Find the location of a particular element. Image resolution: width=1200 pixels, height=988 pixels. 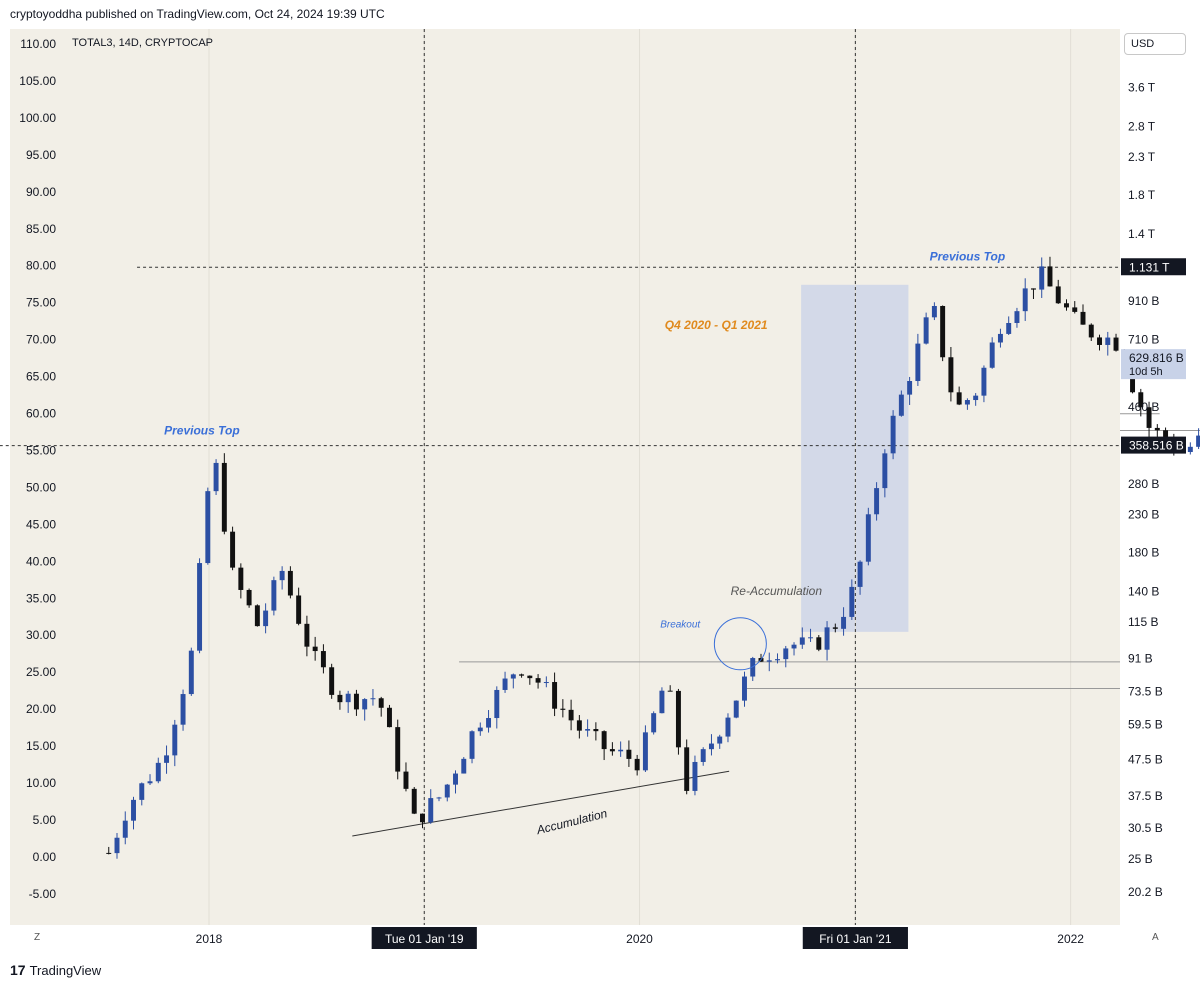

price-label: 358.516 B is located at coordinates (1156, 446).